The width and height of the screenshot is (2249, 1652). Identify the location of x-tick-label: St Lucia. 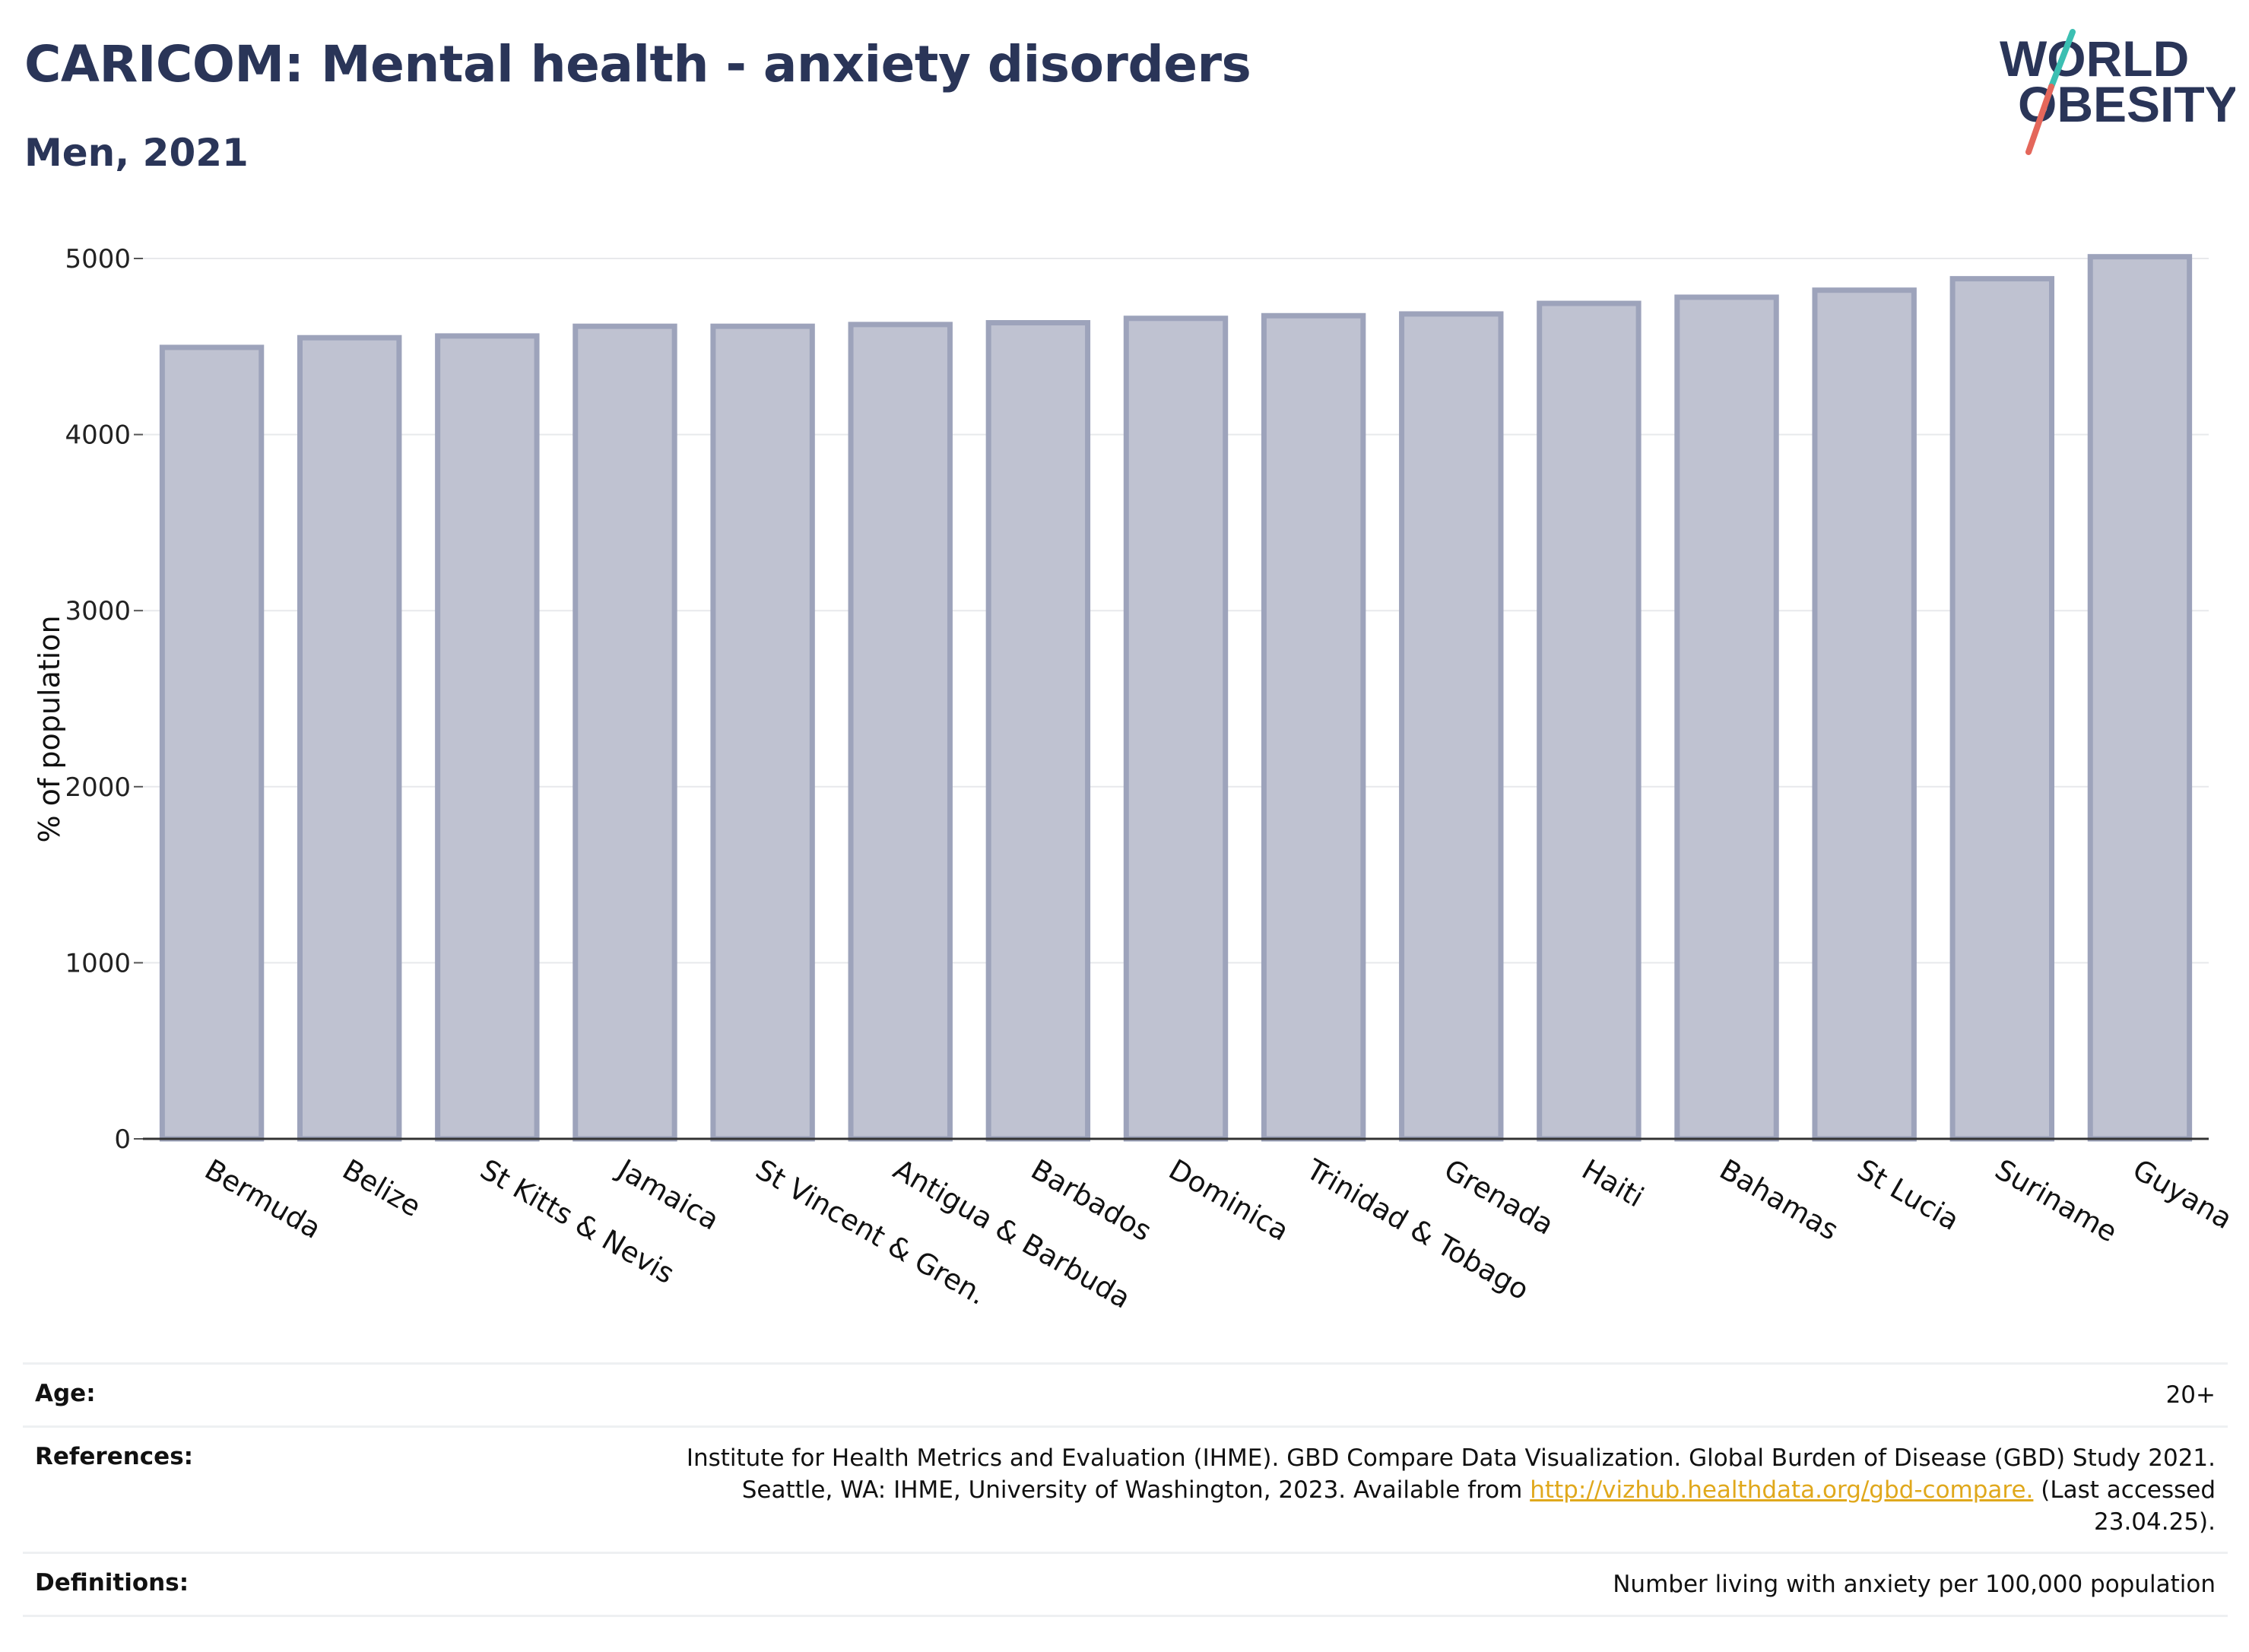
(1908, 1195).